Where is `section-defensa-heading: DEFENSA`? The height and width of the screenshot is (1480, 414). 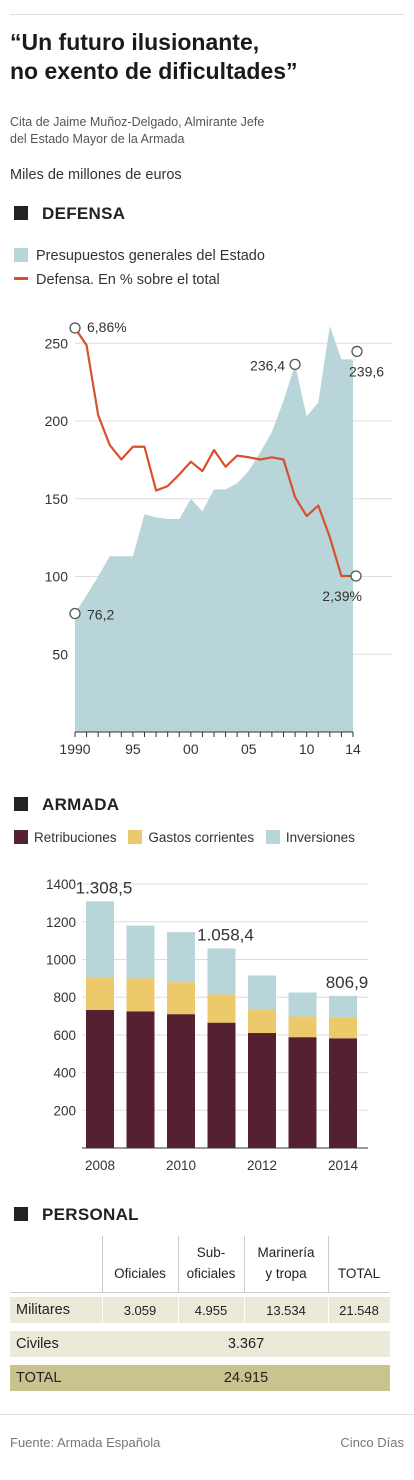 section-defensa-heading: DEFENSA is located at coordinates (69, 214).